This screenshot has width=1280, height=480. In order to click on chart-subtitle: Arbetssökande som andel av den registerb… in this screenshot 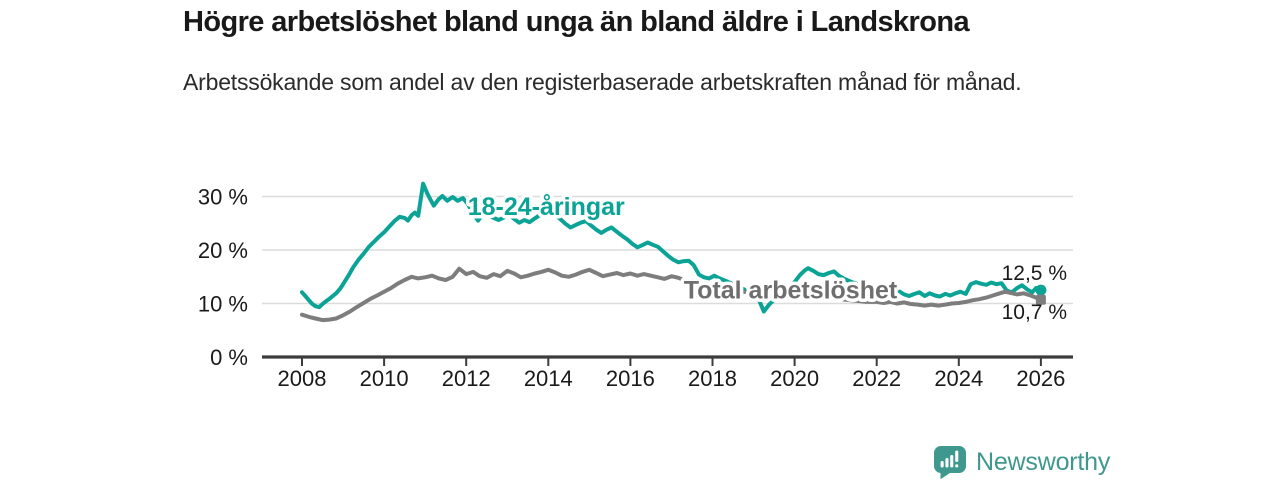, I will do `click(602, 82)`.